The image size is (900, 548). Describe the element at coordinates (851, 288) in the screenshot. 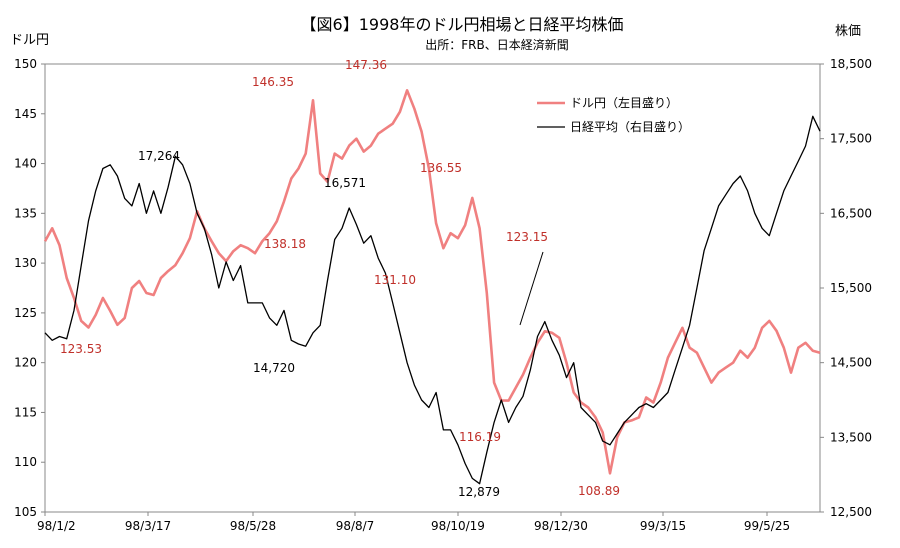

I see `right-tick-label: 15,500` at that location.